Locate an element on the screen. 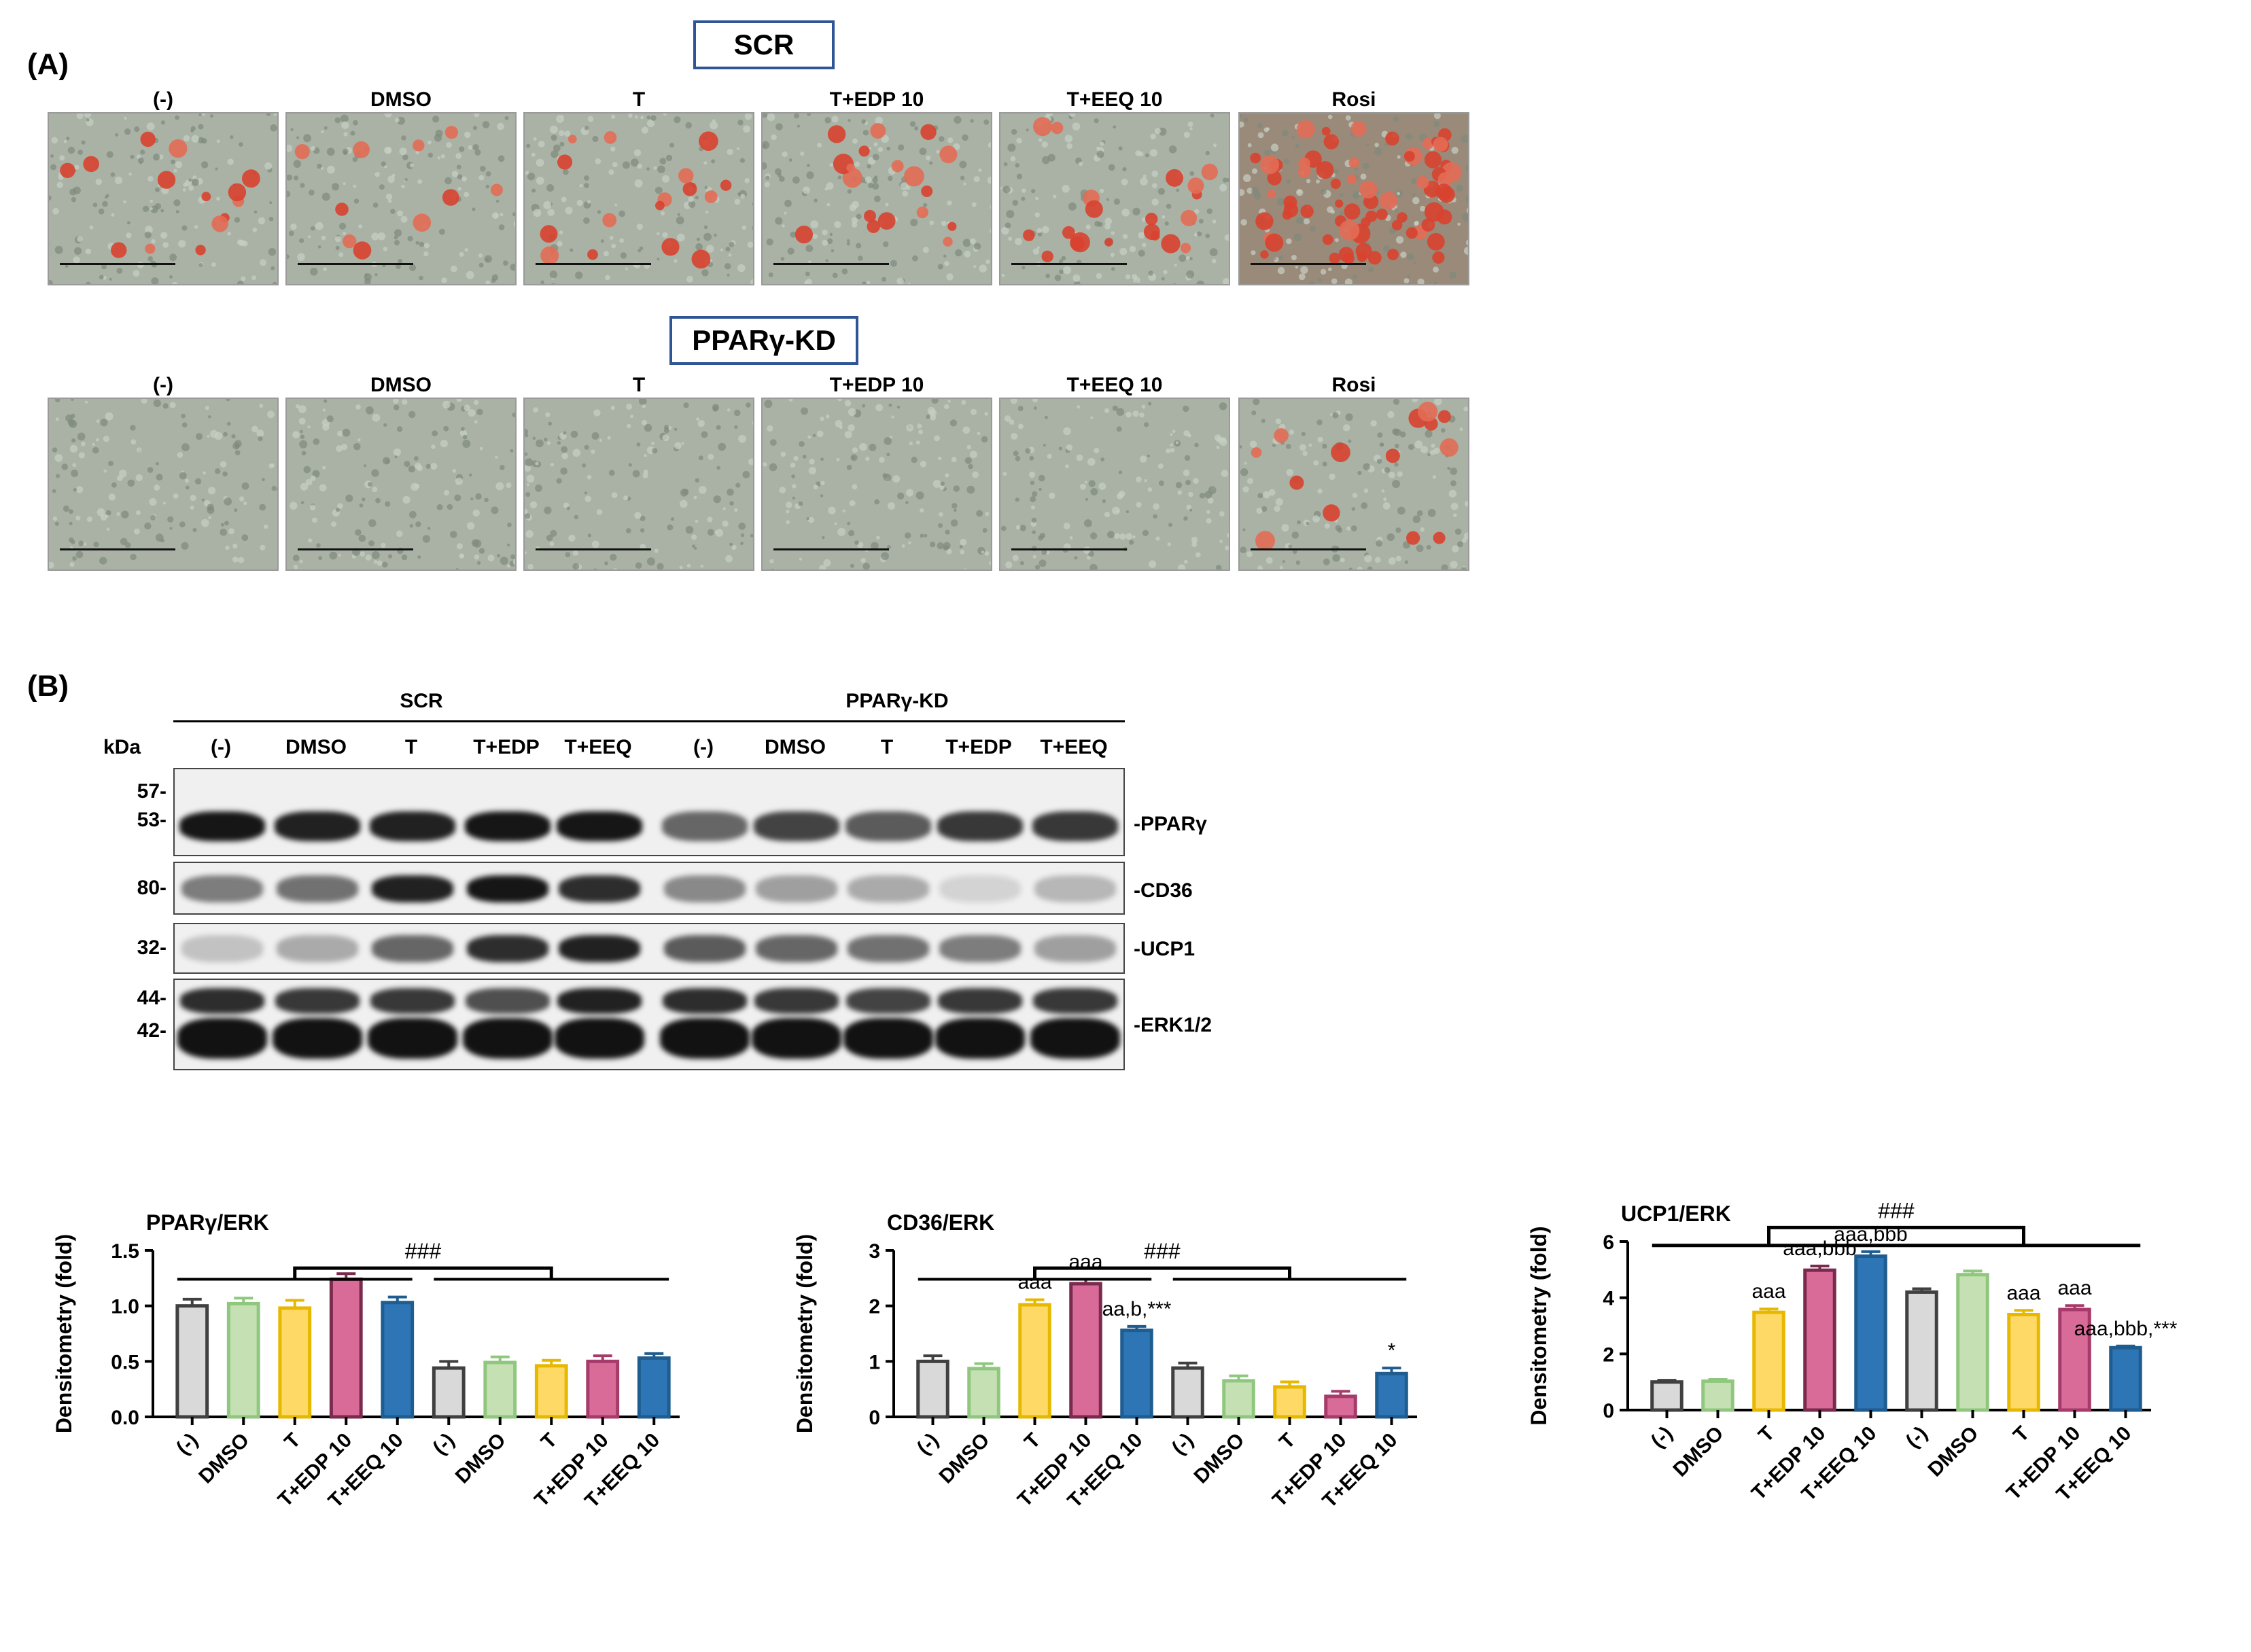  kd-label-2: T is located at coordinates (639, 385).